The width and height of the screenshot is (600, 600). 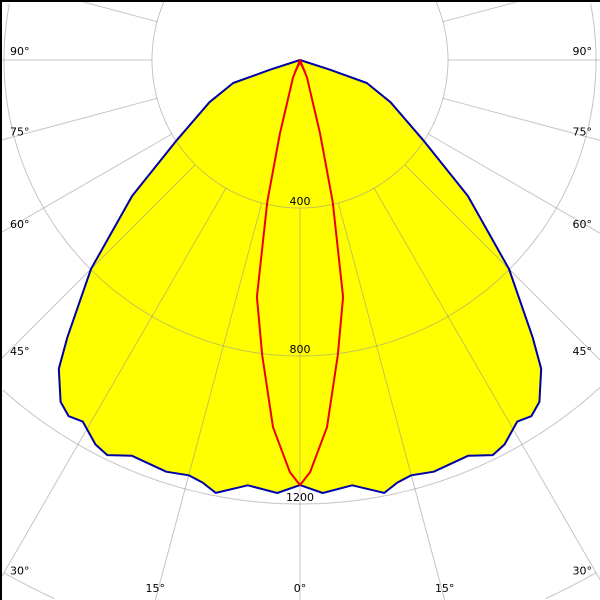 What do you see at coordinates (300, 349) in the screenshot?
I see `radial-label-800: 800` at bounding box center [300, 349].